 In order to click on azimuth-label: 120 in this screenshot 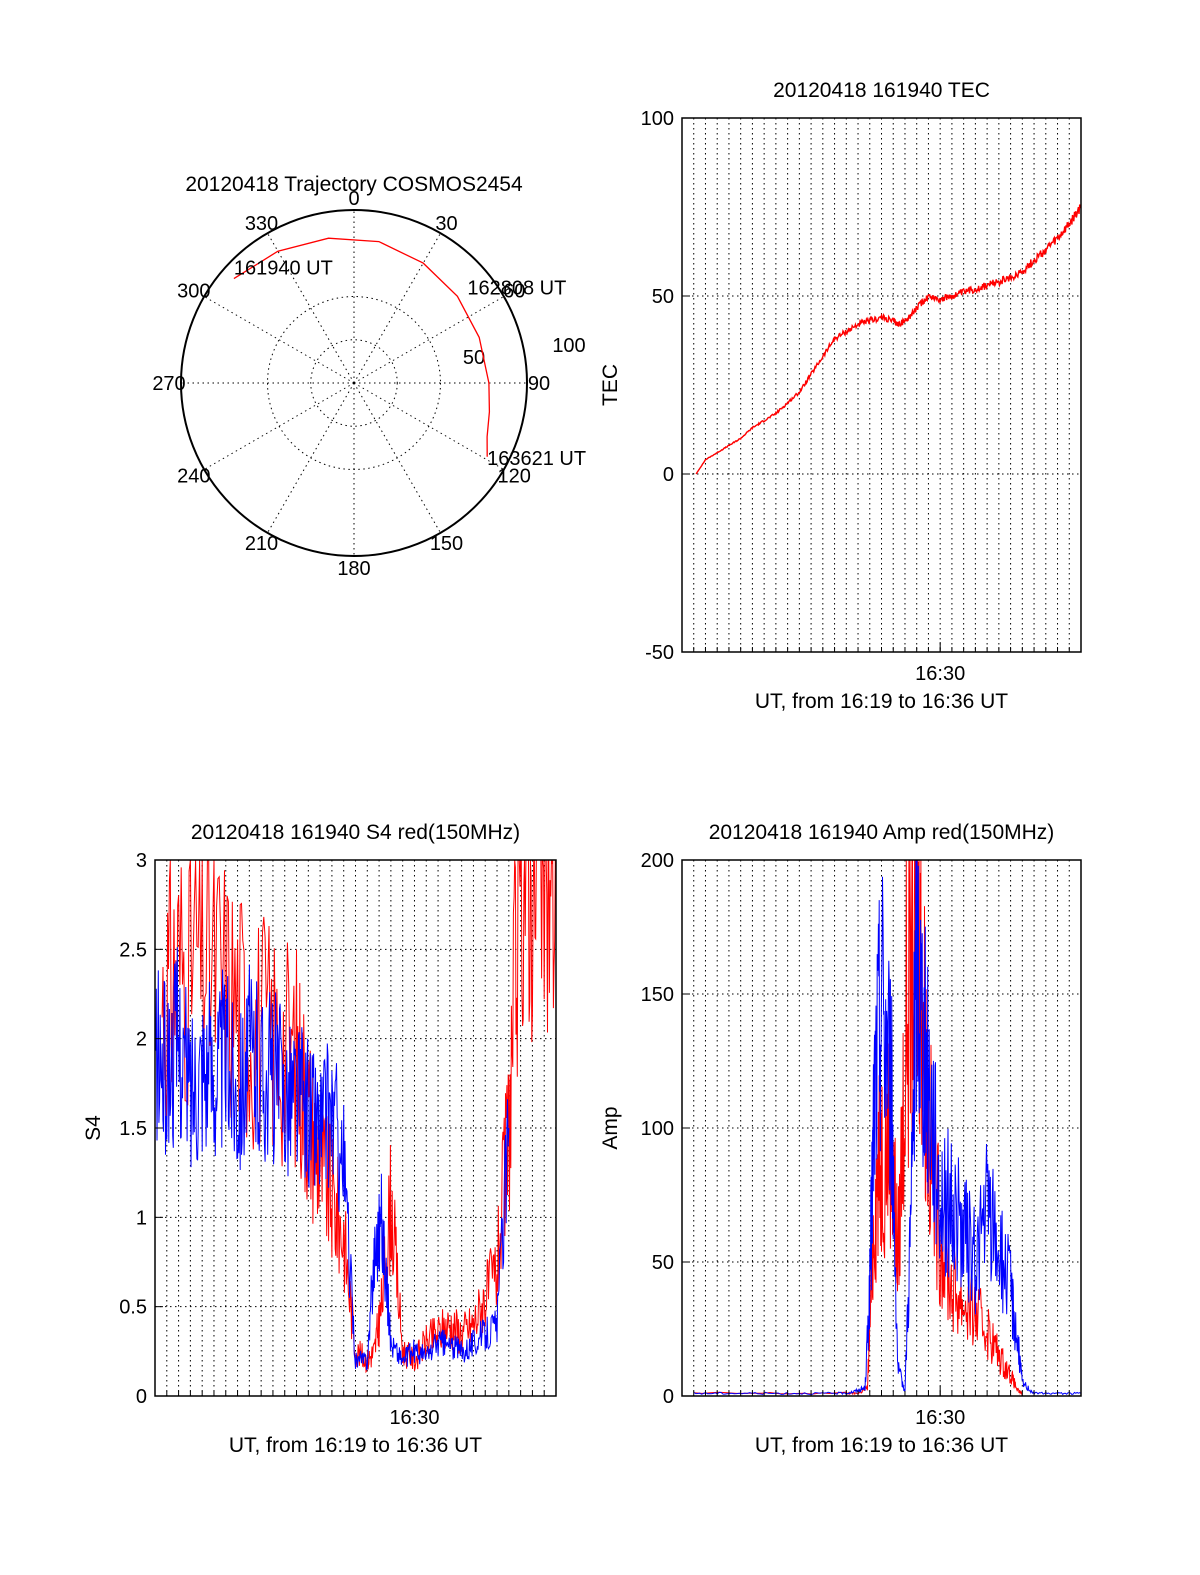, I will do `click(514, 477)`.